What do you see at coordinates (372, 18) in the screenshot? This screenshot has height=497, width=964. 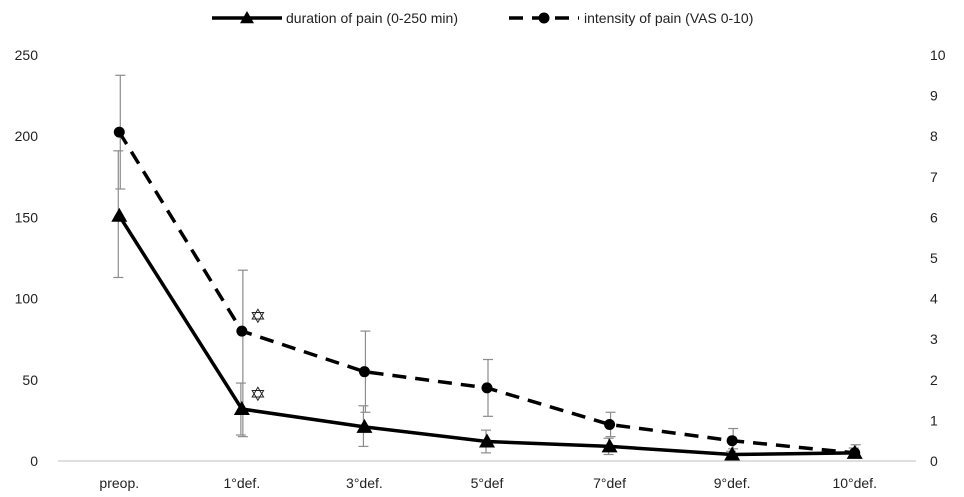 I see `legend-label-duration: duration of pain (0-250 min)` at bounding box center [372, 18].